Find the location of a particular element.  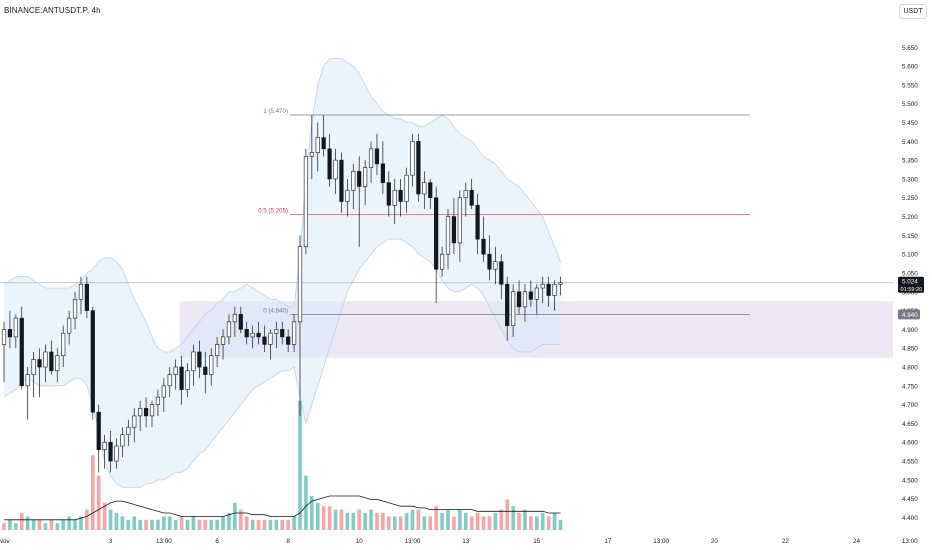

price-tick-label: 5.000 is located at coordinates (910, 292).